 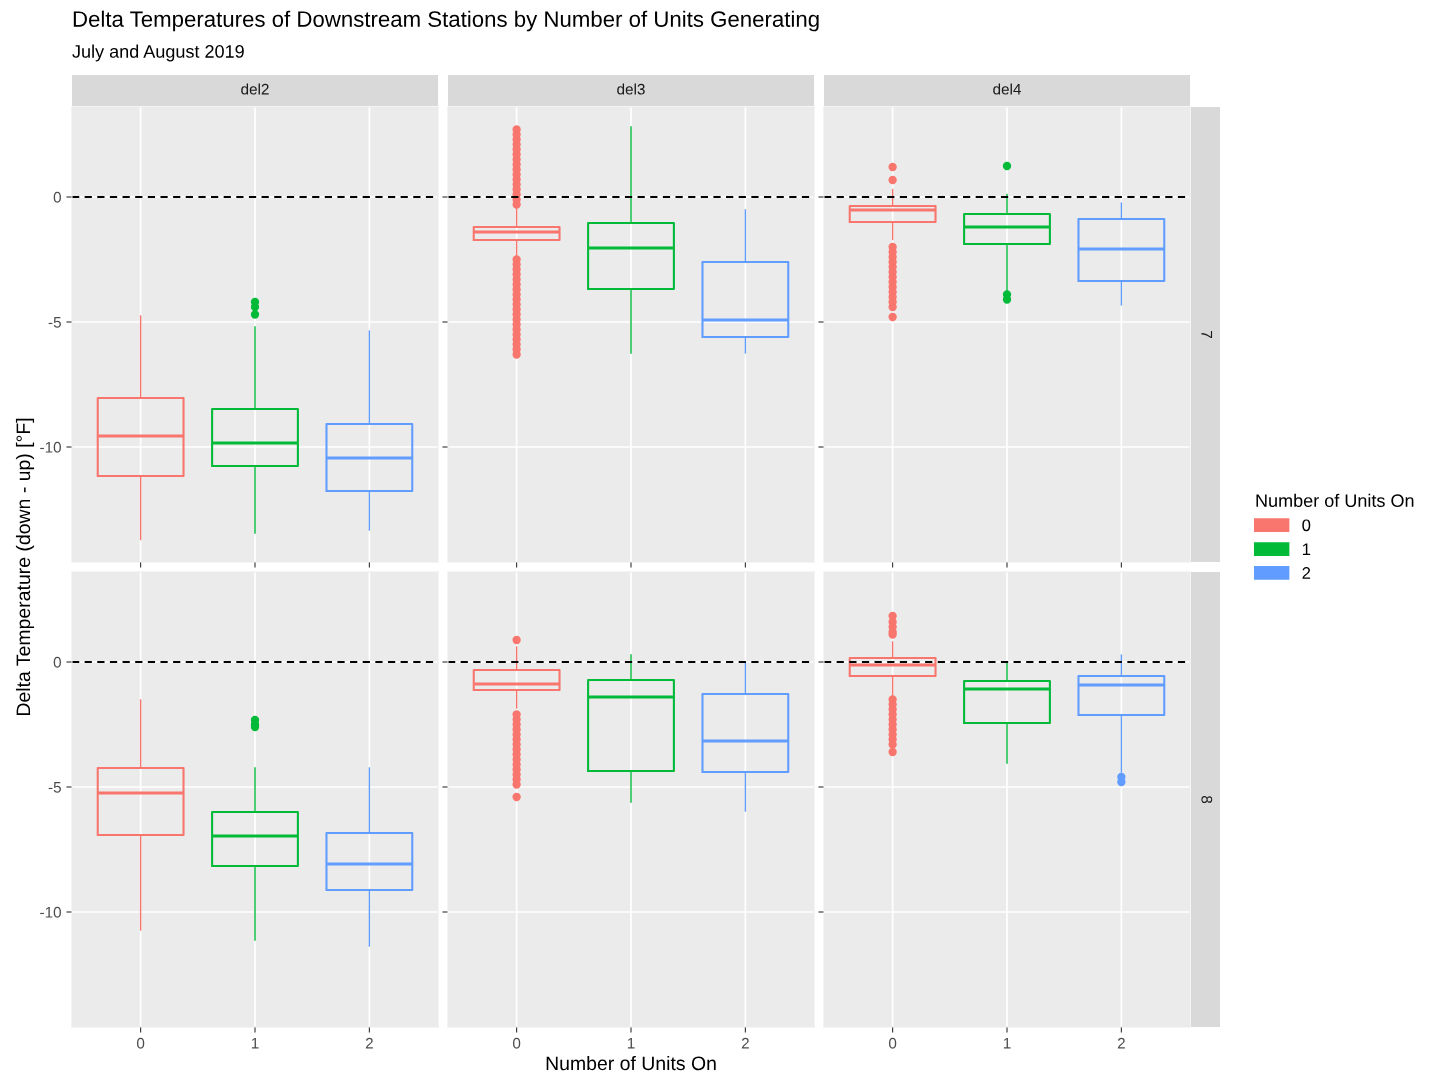 What do you see at coordinates (25, 566) in the screenshot?
I see `y-axis-title: Delta Temperature (down - up) [°F]` at bounding box center [25, 566].